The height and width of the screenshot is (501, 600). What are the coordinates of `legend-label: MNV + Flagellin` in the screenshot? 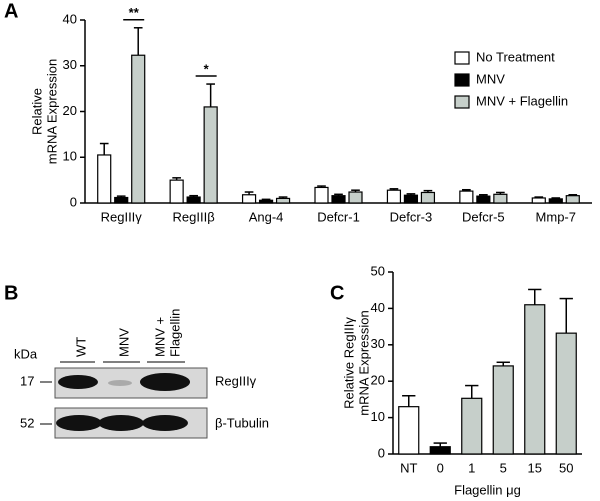 It's located at (522, 100).